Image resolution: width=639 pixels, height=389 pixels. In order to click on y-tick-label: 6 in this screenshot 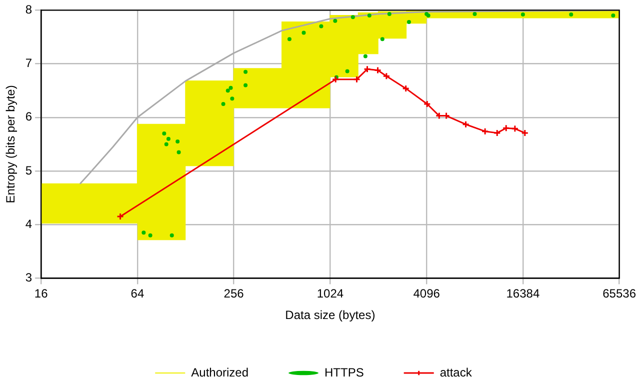, I will do `click(28, 117)`.